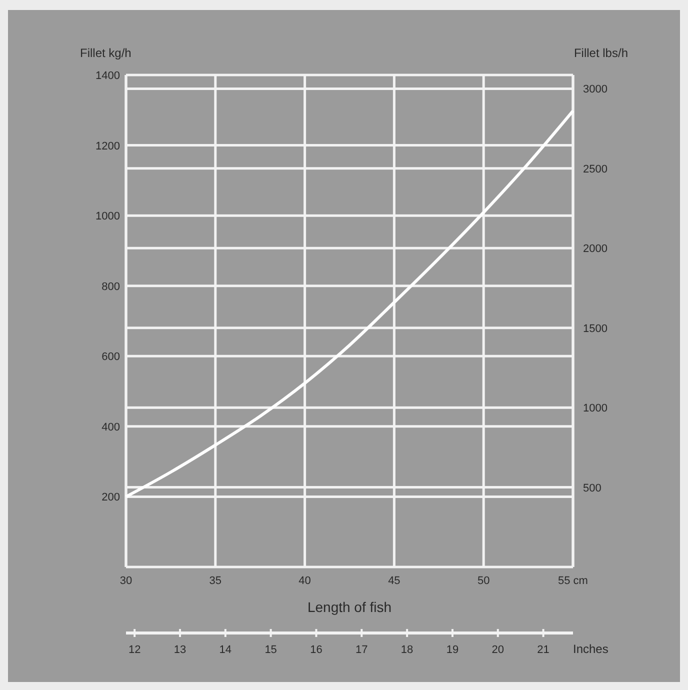 The width and height of the screenshot is (688, 690). Describe the element at coordinates (270, 650) in the screenshot. I see `x2-tick-label: 15` at that location.